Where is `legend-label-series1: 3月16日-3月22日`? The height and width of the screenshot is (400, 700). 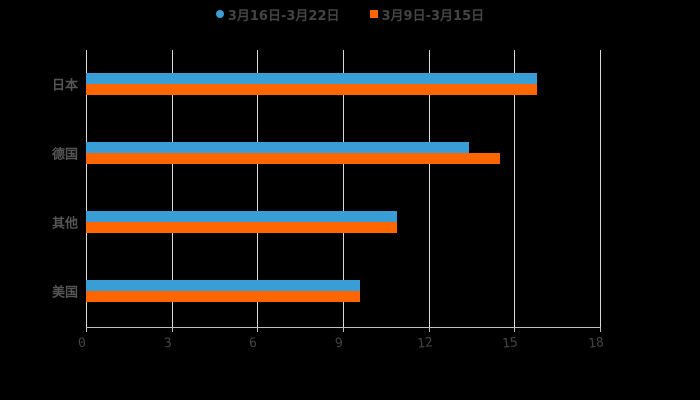 legend-label-series1: 3月16日-3月22日 is located at coordinates (283, 16).